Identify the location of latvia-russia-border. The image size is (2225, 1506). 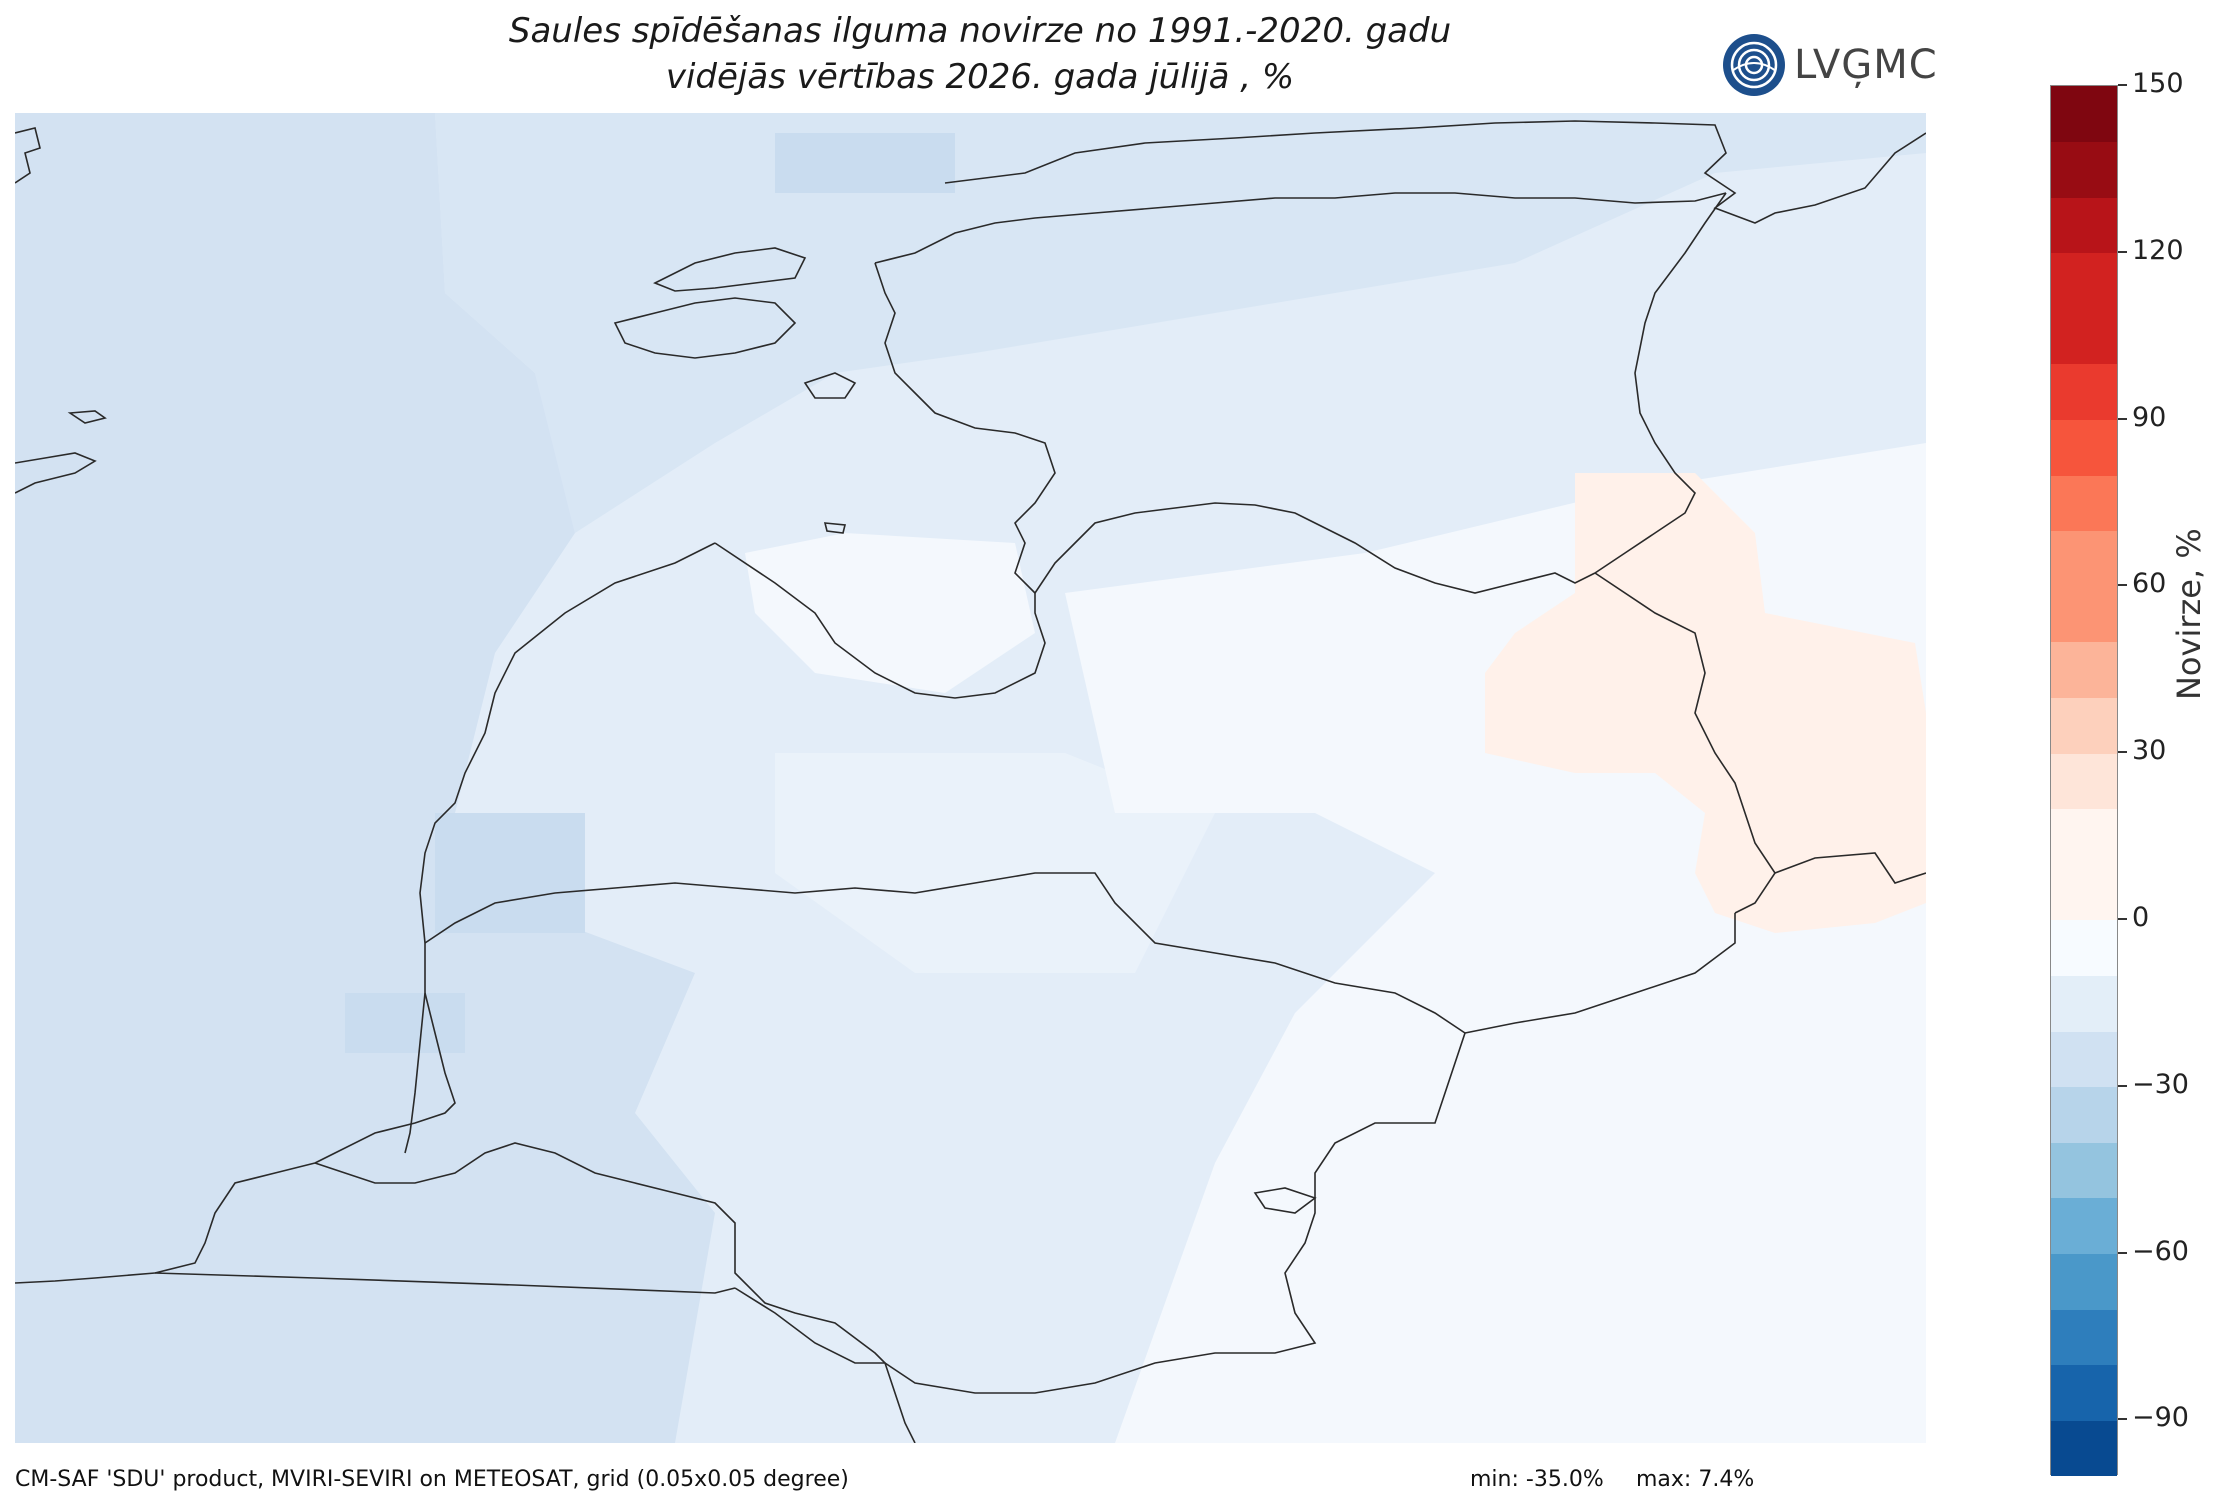
(1685, 743).